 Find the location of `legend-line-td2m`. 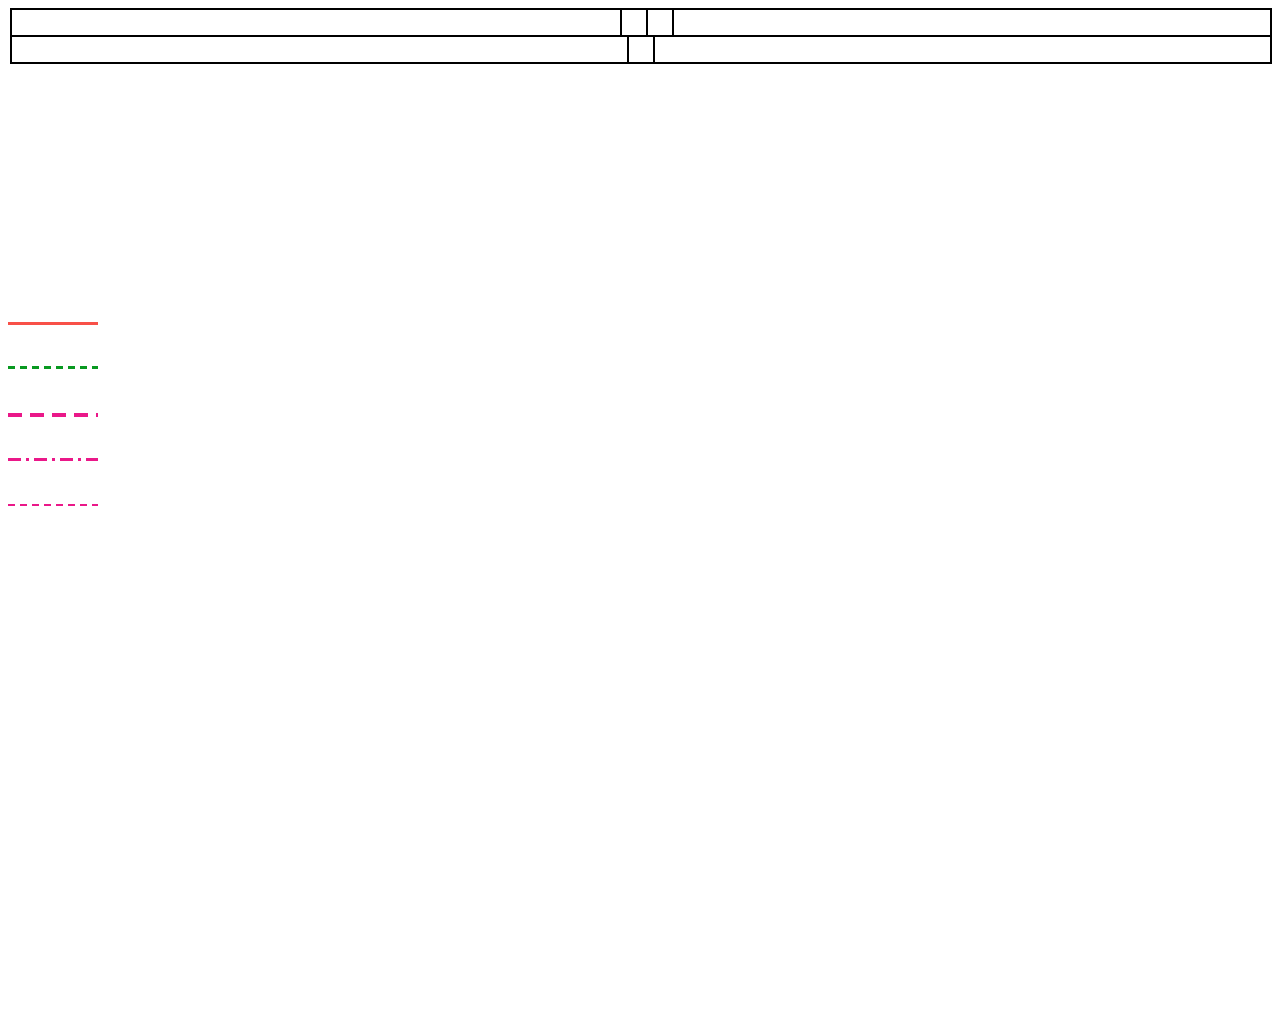

legend-line-td2m is located at coordinates (53, 367).